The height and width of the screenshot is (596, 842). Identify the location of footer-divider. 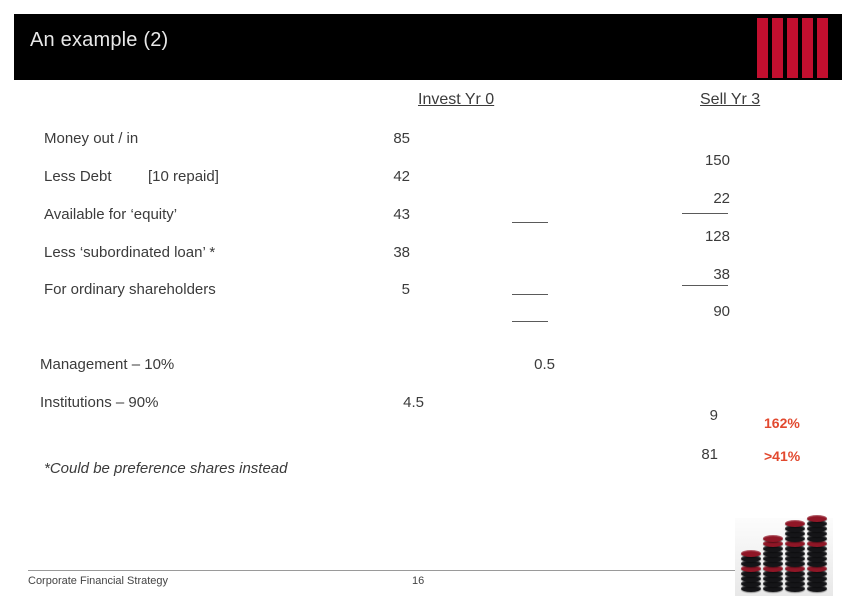
(382, 570).